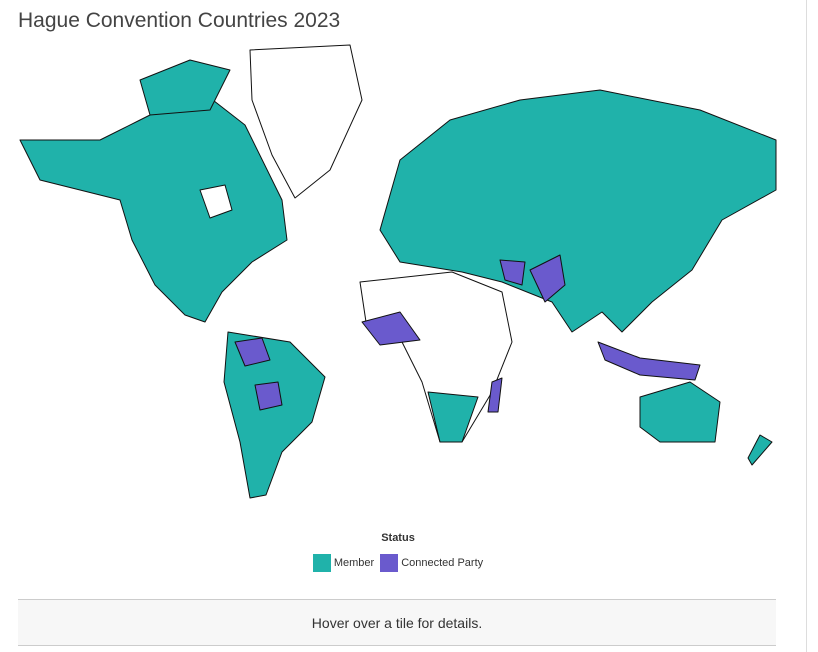 The width and height of the screenshot is (818, 652). What do you see at coordinates (179, 20) in the screenshot?
I see `title: Hague Convention Countries 2023` at bounding box center [179, 20].